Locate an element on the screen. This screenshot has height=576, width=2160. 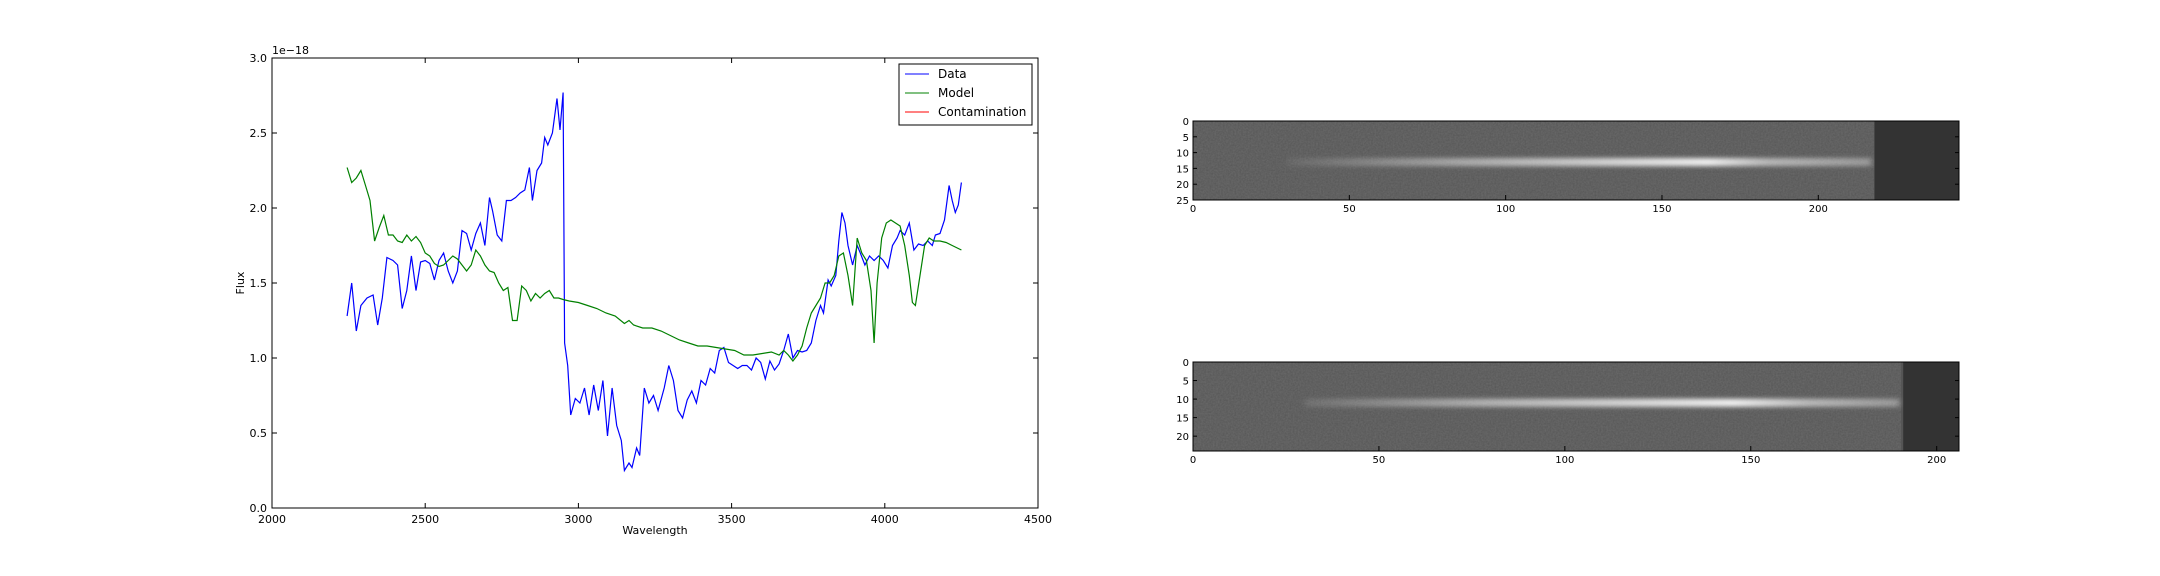
y-tick-label: 2.0 is located at coordinates (259, 208).